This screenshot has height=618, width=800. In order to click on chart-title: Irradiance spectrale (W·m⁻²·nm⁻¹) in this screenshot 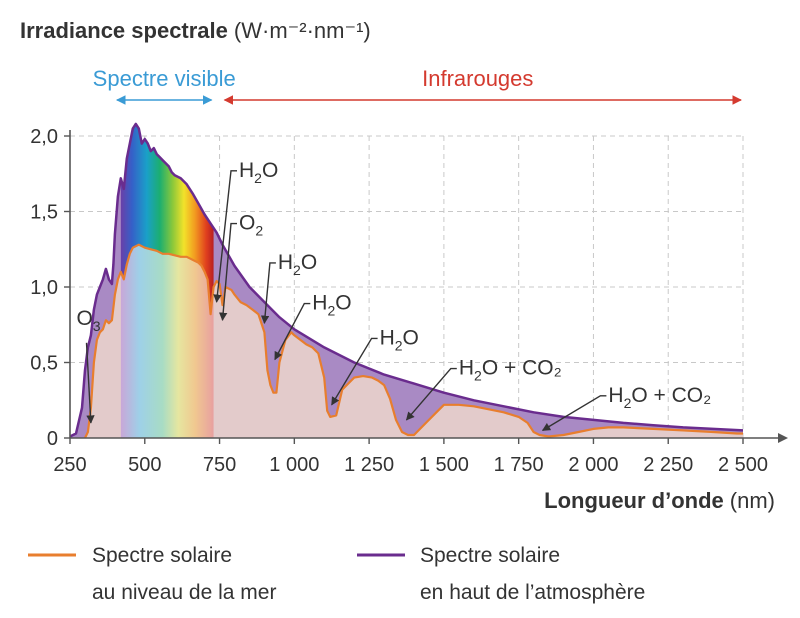, I will do `click(195, 30)`.